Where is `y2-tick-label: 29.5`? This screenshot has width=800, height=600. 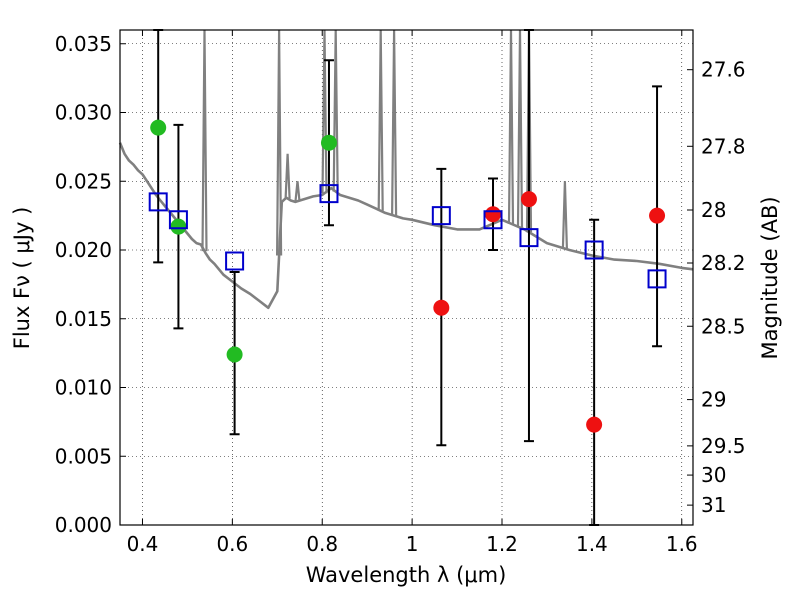
y2-tick-label: 29.5 is located at coordinates (723, 446).